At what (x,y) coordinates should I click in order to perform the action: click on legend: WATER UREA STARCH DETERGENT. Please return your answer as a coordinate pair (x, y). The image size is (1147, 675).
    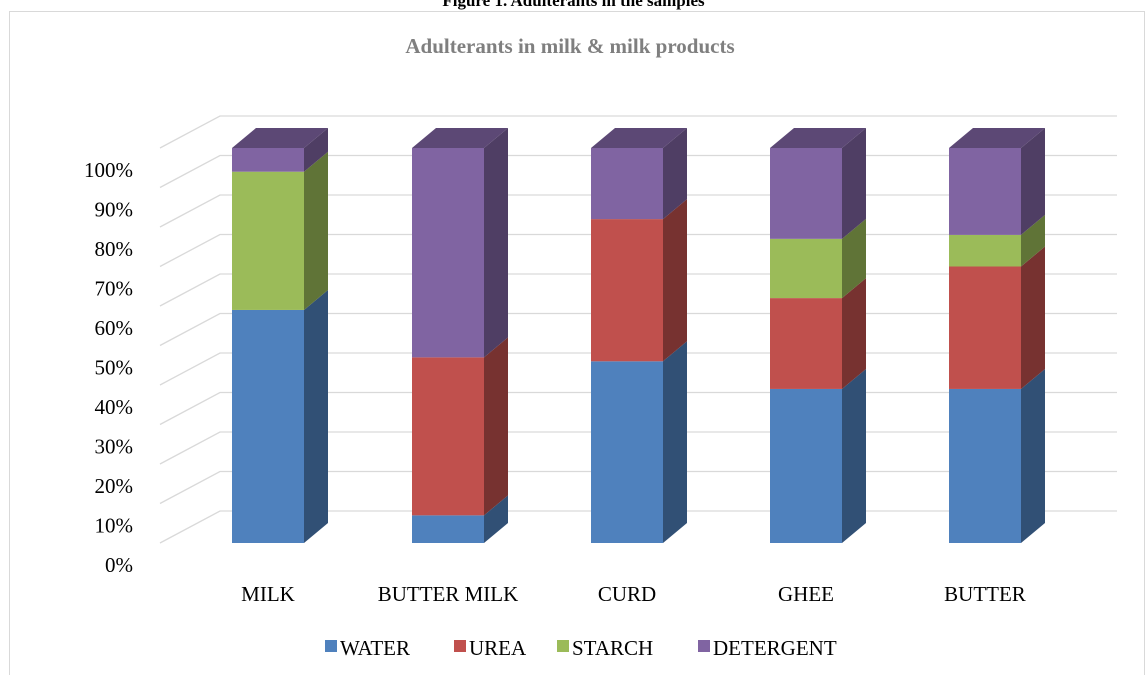
    Looking at the image, I should click on (581, 648).